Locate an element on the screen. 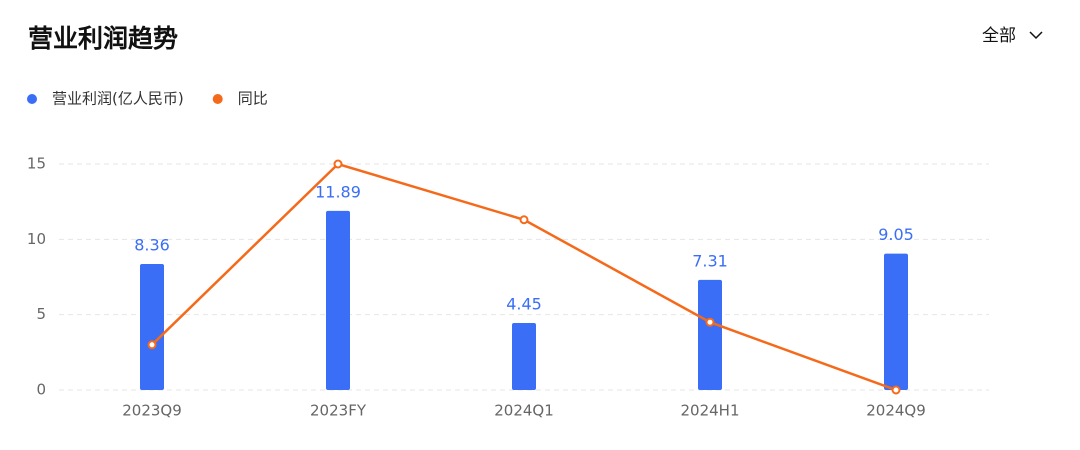  x-tick-label: 2023Q9 is located at coordinates (152, 411).